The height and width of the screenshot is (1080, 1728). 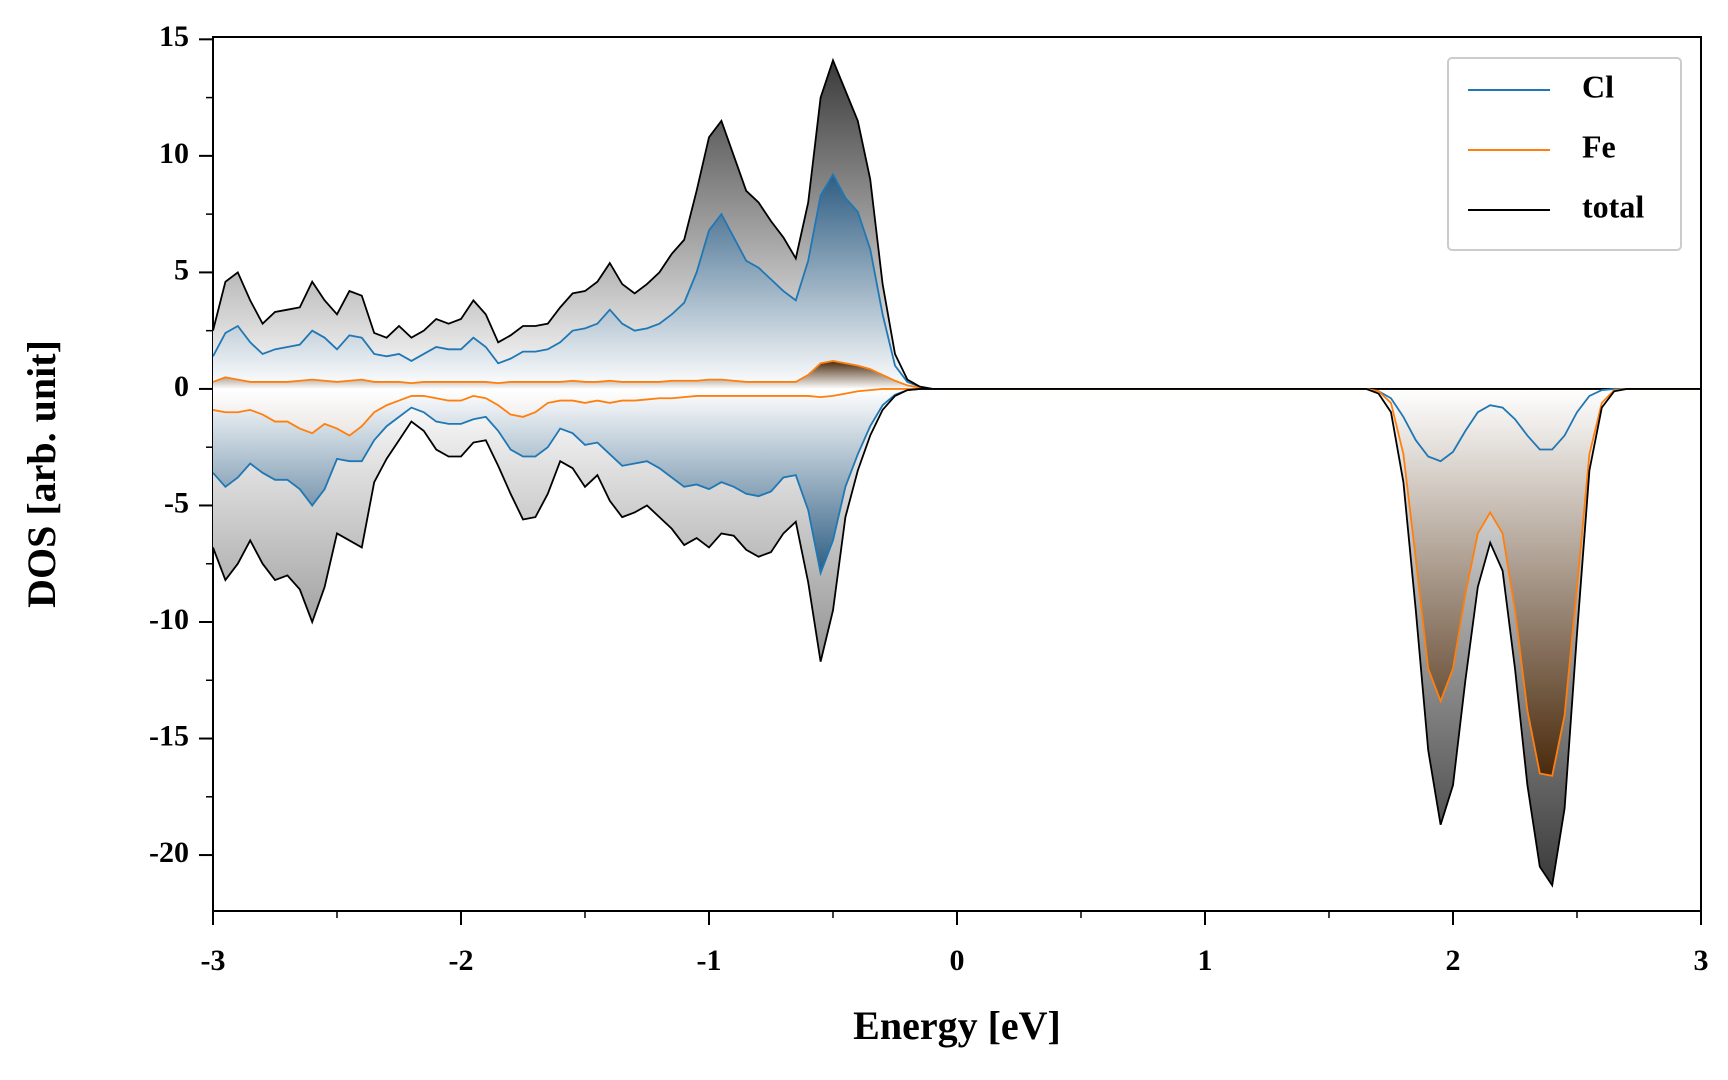 I want to click on x-tick-label: -1, so click(x=709, y=960).